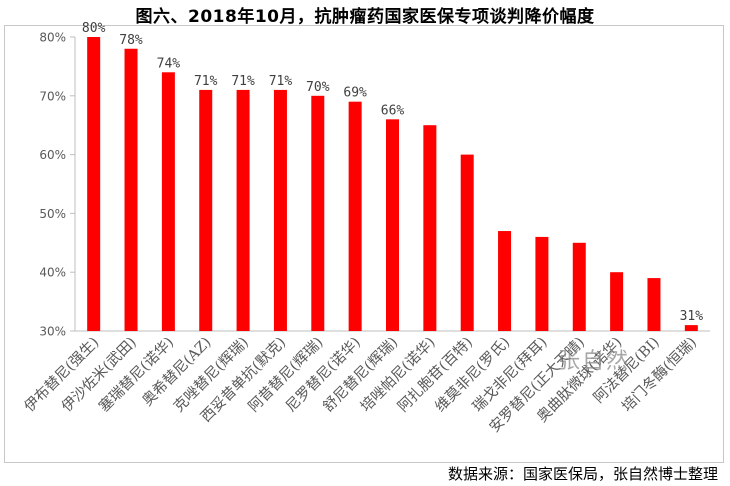 The image size is (730, 486). Describe the element at coordinates (52, 155) in the screenshot. I see `y-tick-label: 60%` at that location.